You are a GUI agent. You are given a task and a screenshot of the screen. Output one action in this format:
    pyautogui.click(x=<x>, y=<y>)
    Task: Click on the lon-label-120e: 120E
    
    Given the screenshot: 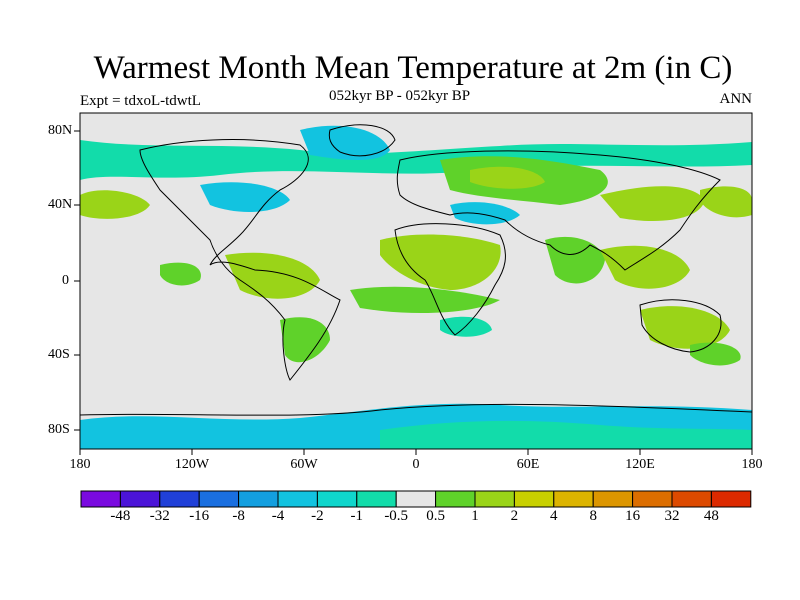 What is the action you would take?
    pyautogui.click(x=640, y=464)
    